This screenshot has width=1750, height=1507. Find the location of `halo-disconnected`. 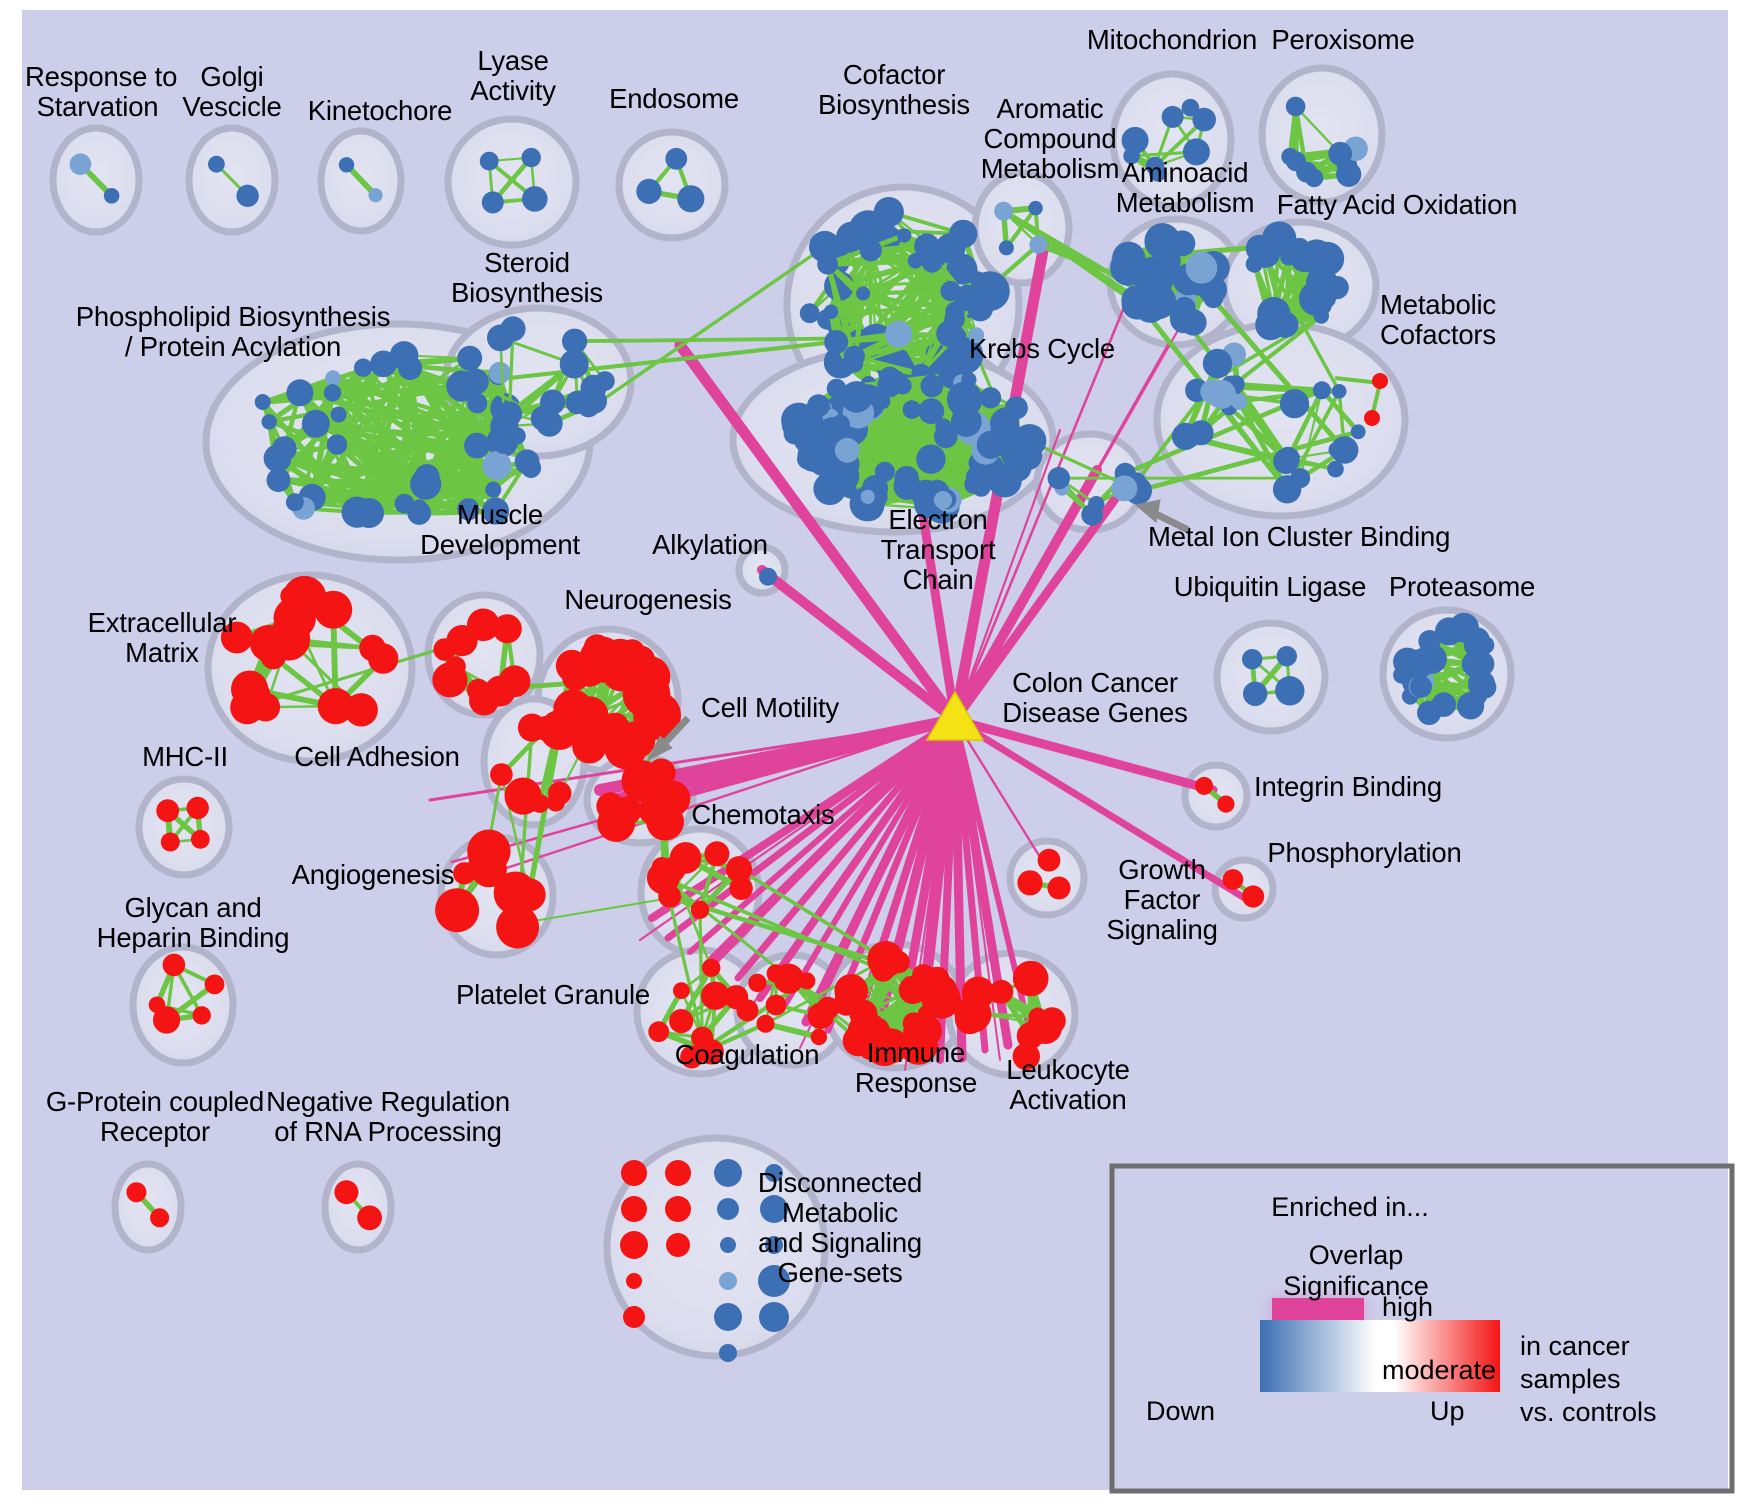

halo-disconnected is located at coordinates (716, 1247).